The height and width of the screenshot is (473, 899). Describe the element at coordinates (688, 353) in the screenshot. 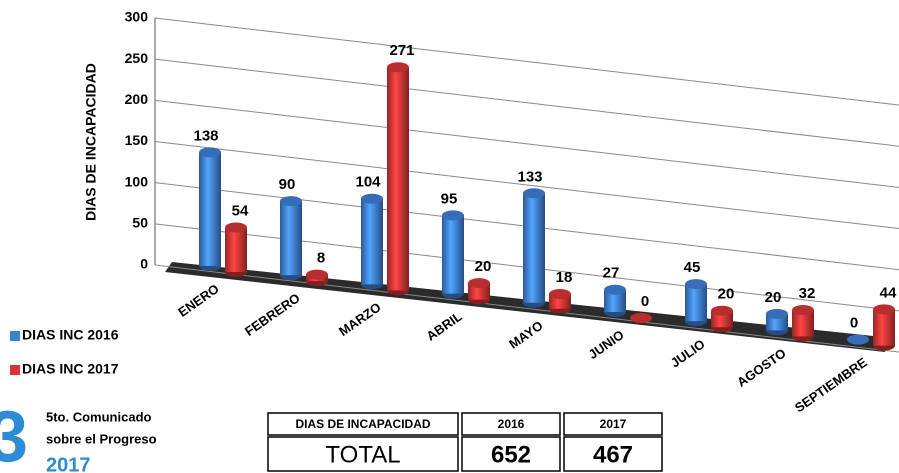

I see `x-tick-label: JULIO` at that location.